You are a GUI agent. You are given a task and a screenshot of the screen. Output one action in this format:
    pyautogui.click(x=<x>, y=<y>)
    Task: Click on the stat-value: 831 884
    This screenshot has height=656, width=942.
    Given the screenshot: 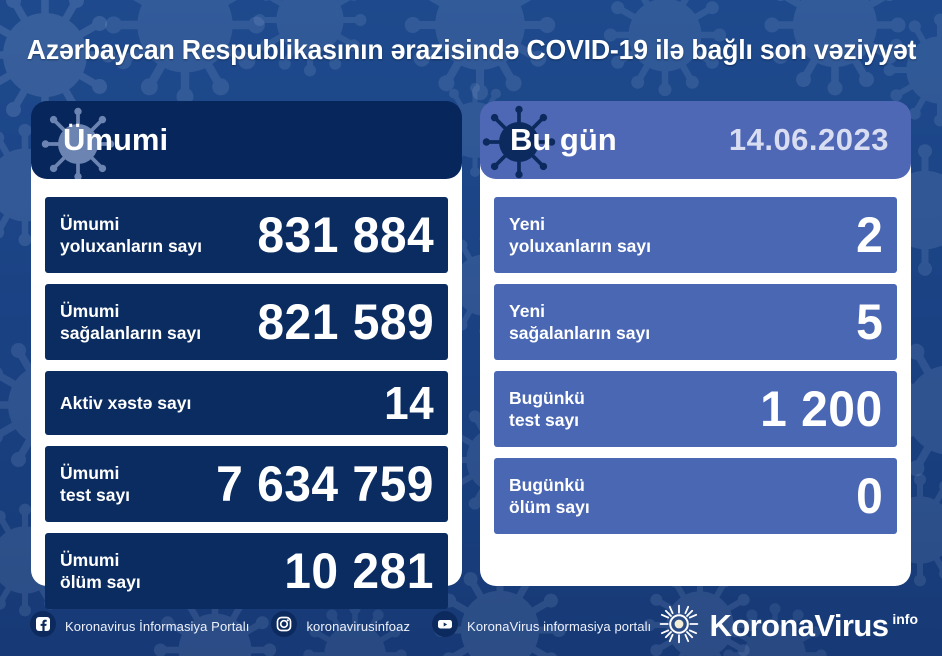 What is the action you would take?
    pyautogui.click(x=345, y=235)
    